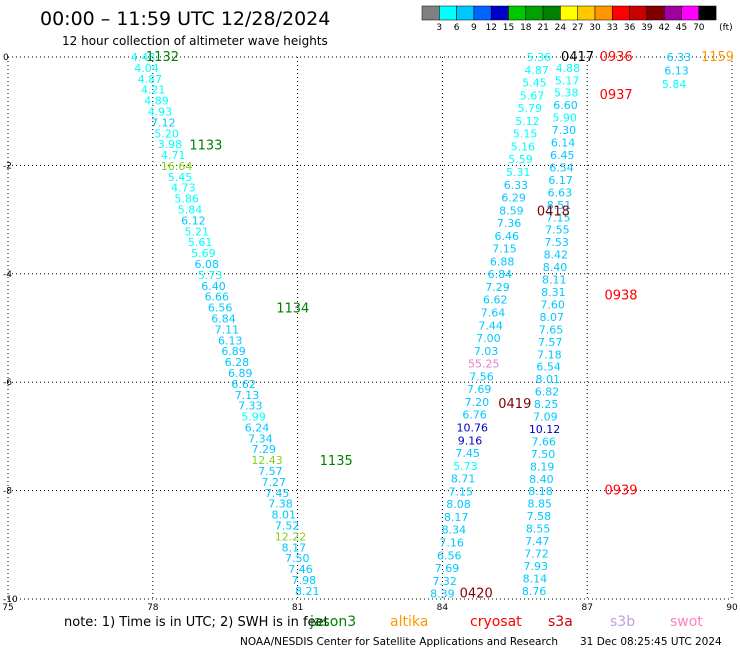 Image resolution: width=740 pixels, height=650 pixels. I want to click on track-value: 6.17, so click(560, 180).